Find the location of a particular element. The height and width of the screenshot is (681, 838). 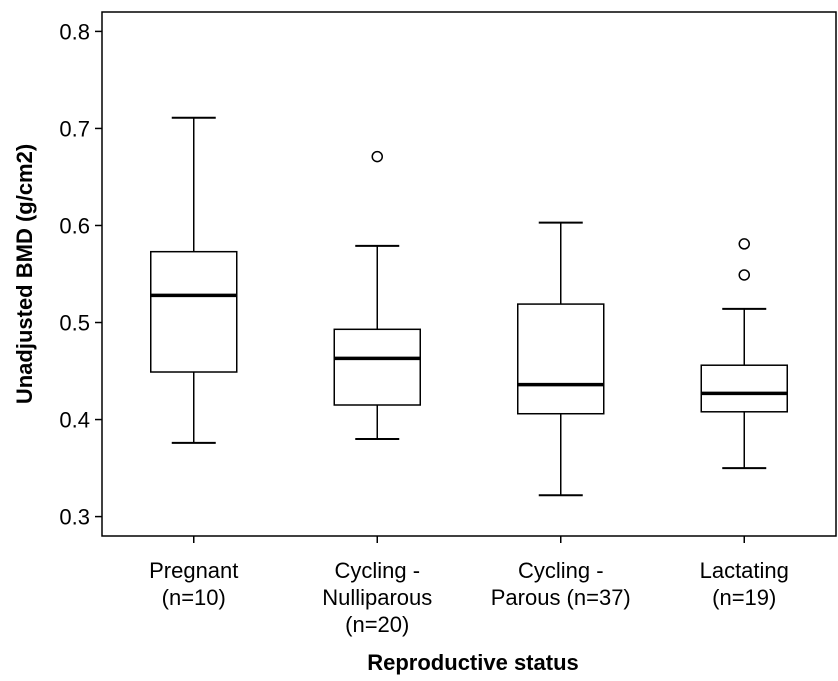

category-label: Parous (n=37) is located at coordinates (561, 597).